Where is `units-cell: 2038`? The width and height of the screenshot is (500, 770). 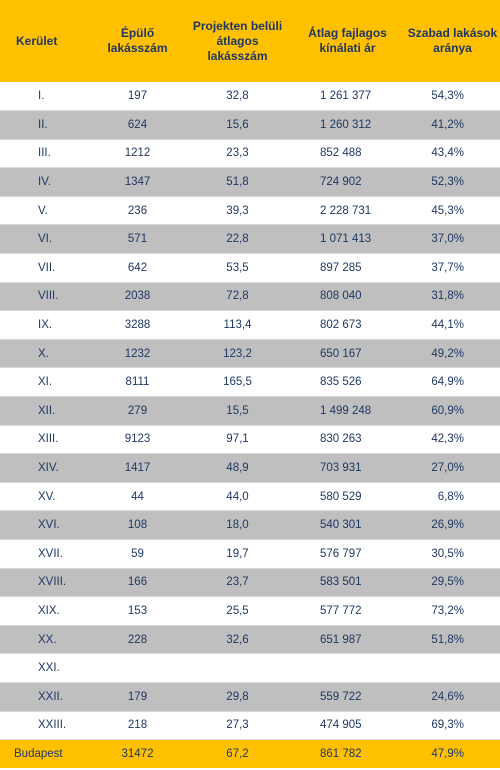
units-cell: 2038 is located at coordinates (137, 297).